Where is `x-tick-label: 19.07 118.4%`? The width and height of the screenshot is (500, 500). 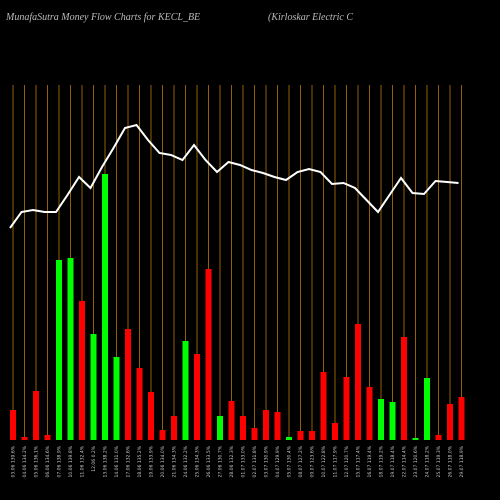 x-tick-label: 19.07 118.4% is located at coordinates (393, 461).